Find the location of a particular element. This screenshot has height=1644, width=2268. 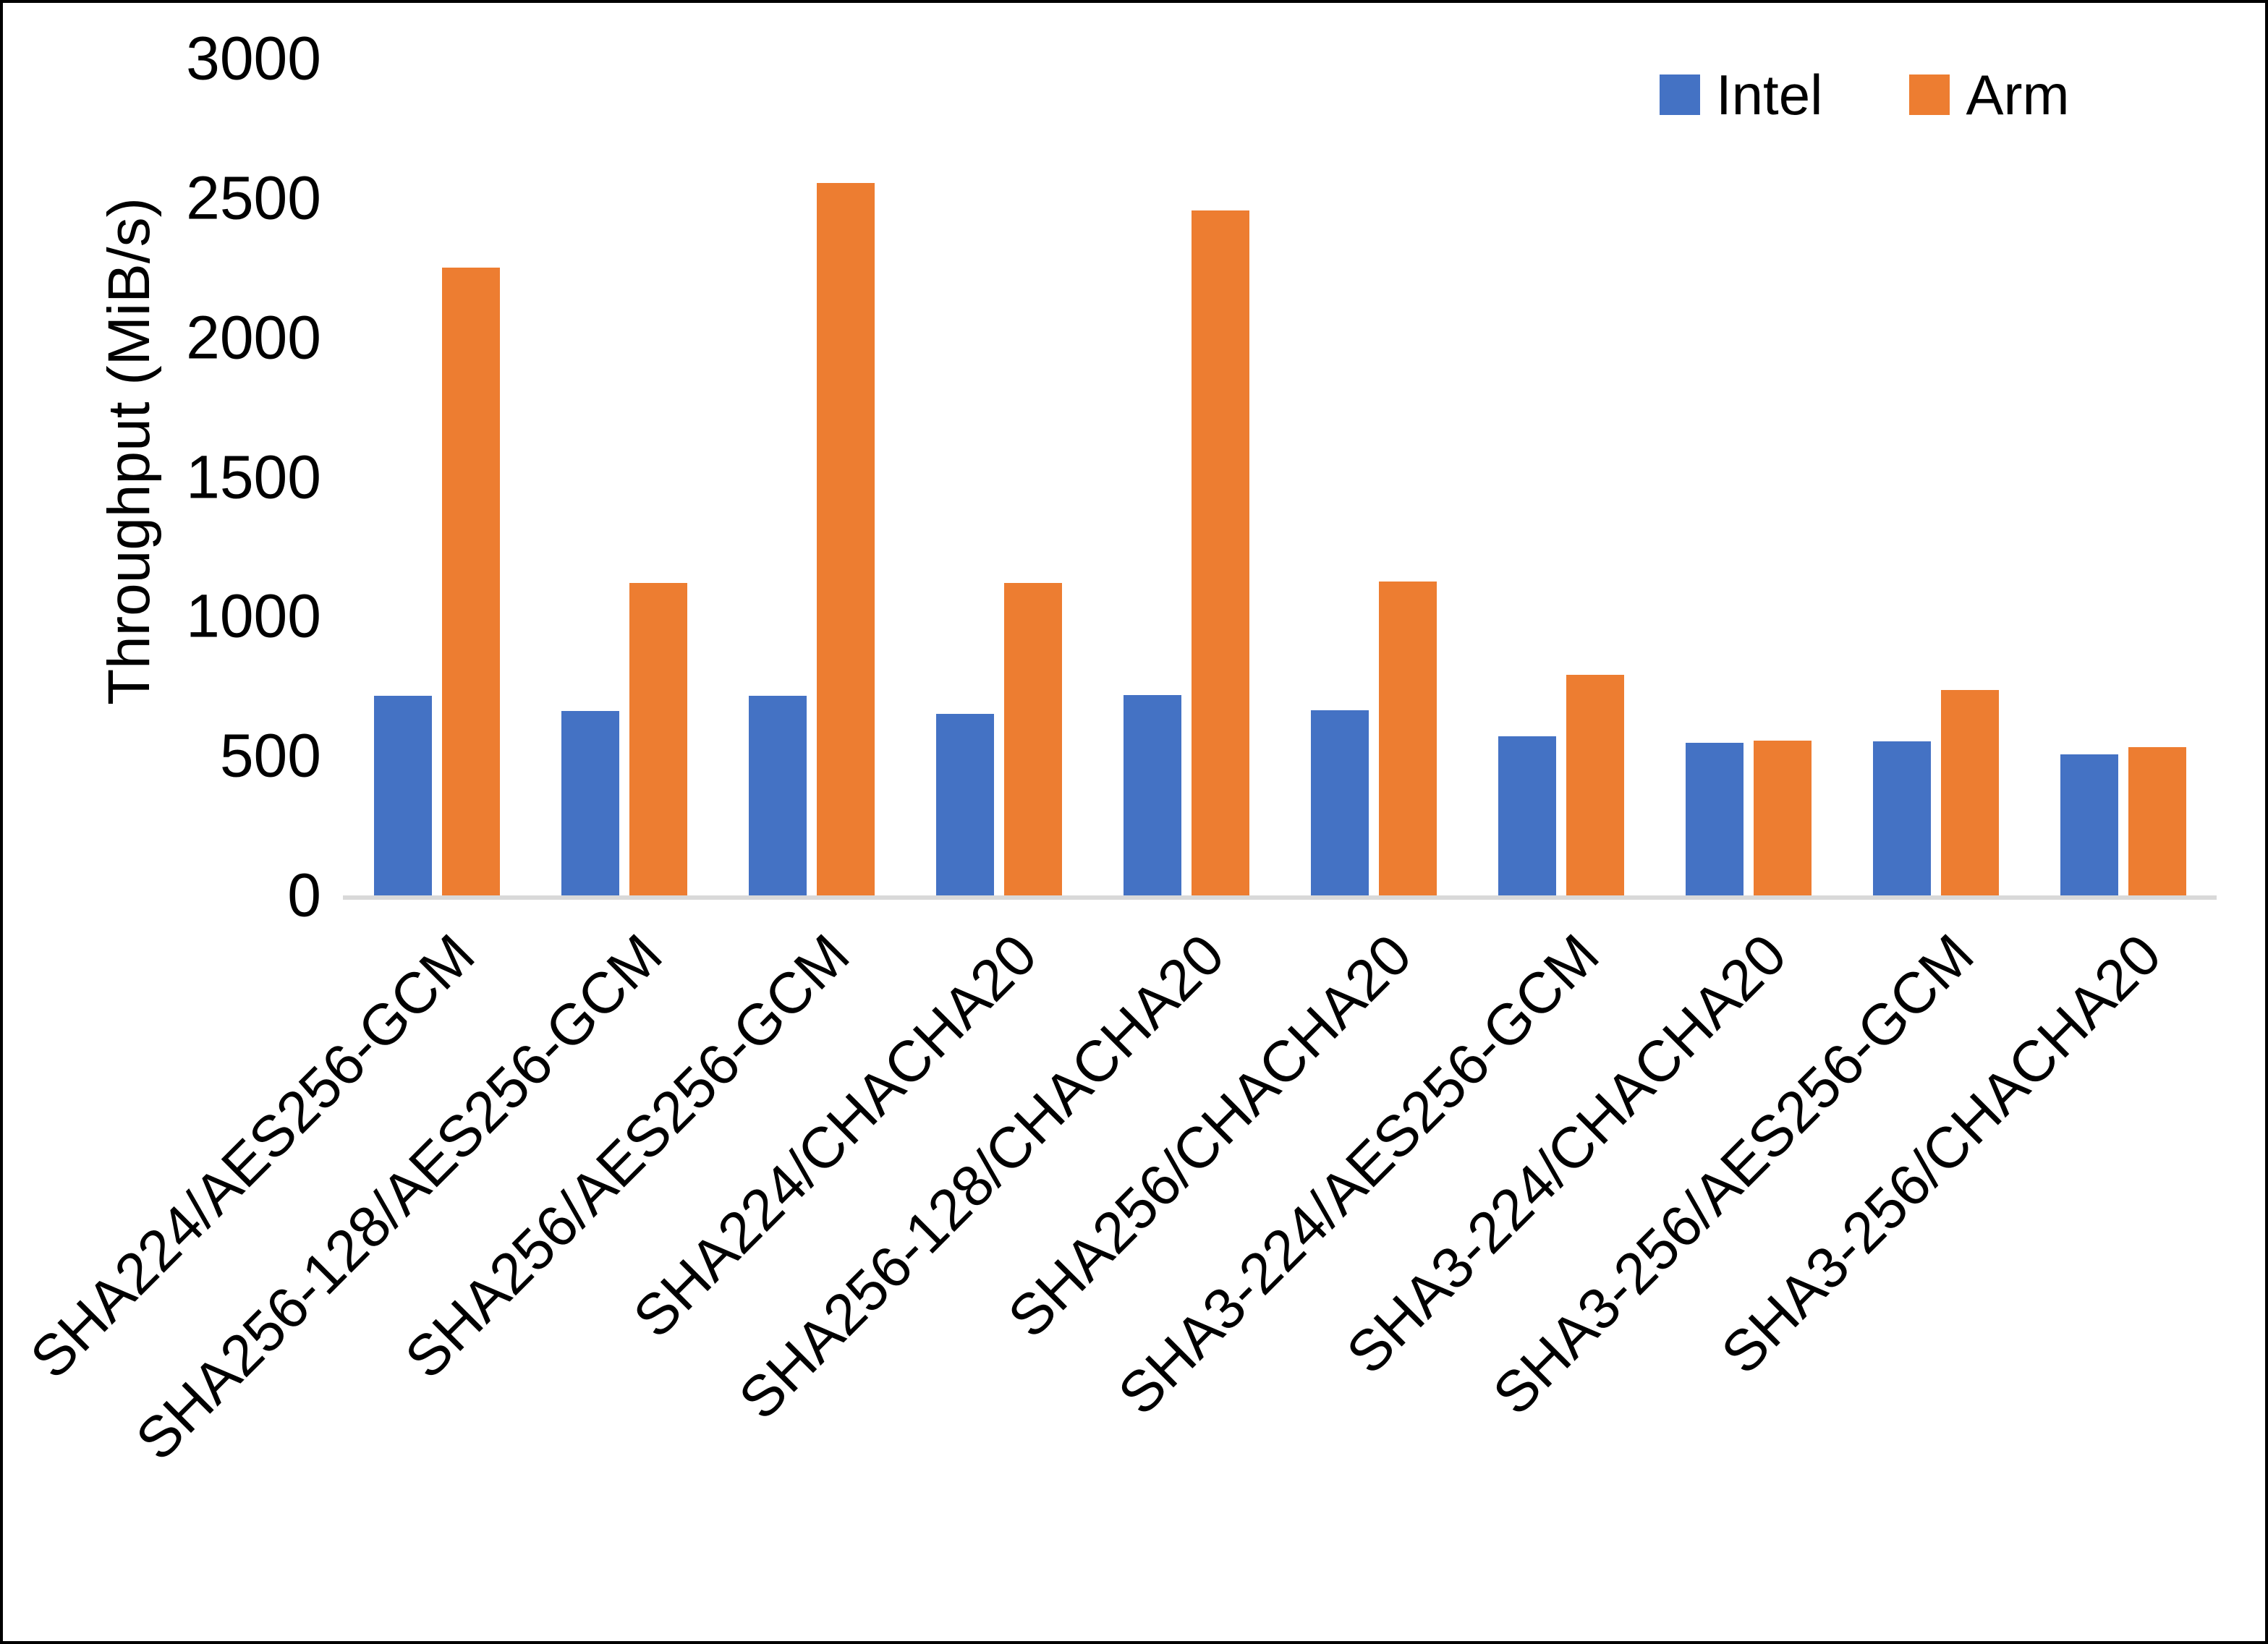

y-tick-label: 0 is located at coordinates (304, 895).